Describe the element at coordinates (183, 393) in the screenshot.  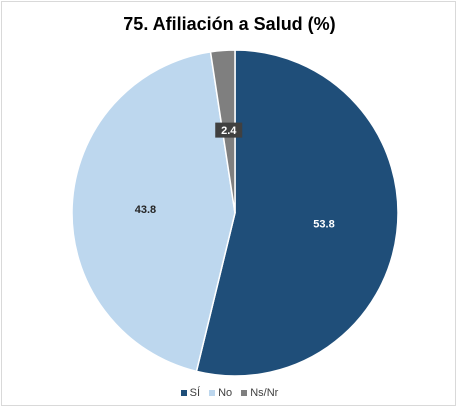
I see `legend-swatch-si` at that location.